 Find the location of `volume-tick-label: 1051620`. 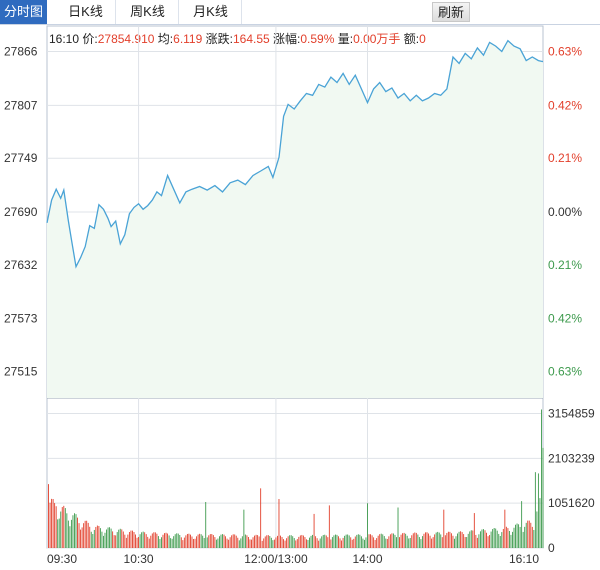

volume-tick-label: 1051620 is located at coordinates (571, 503).